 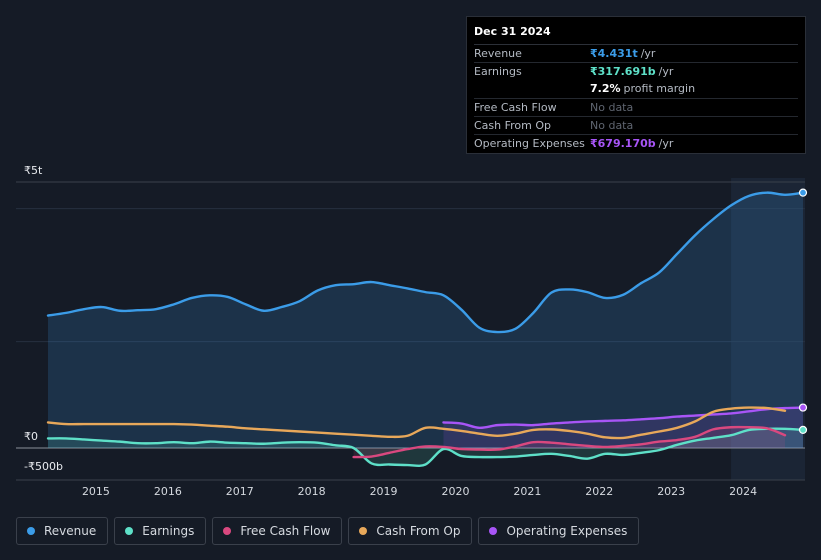 I want to click on legend-label: Cash From Op, so click(x=418, y=531).